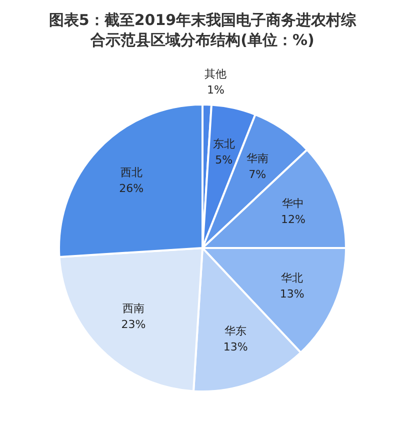 Image resolution: width=405 pixels, height=428 pixels. What do you see at coordinates (215, 89) in the screenshot?
I see `data-label: 1%` at bounding box center [215, 89].